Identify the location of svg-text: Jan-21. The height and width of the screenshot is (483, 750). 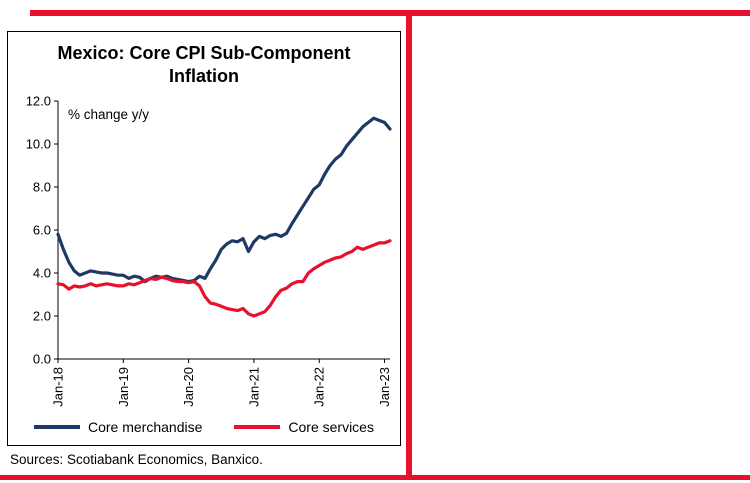
(253, 387).